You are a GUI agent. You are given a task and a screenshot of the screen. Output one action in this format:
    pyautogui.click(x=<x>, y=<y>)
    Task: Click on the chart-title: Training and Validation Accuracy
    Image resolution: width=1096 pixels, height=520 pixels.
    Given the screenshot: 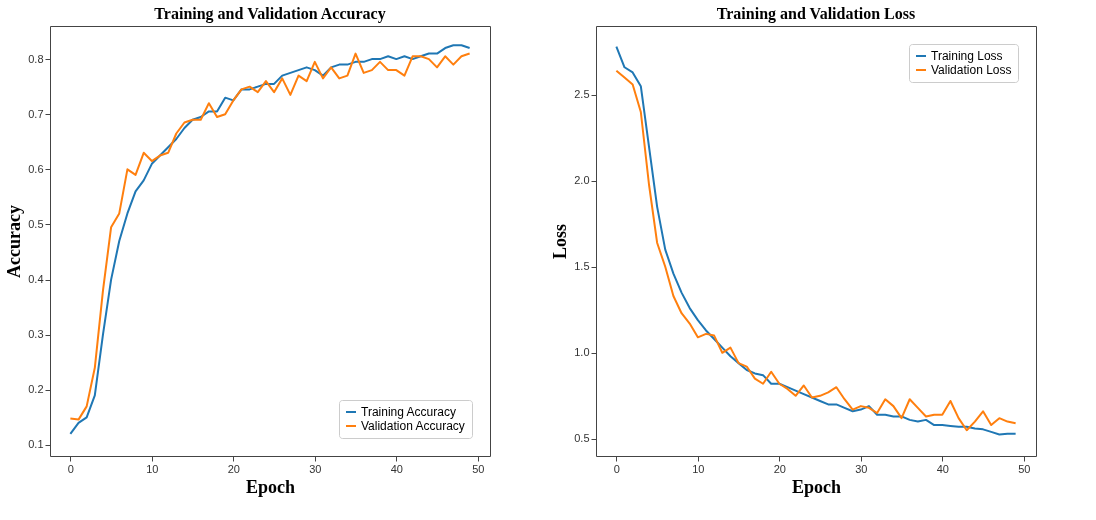 What is the action you would take?
    pyautogui.click(x=270, y=14)
    